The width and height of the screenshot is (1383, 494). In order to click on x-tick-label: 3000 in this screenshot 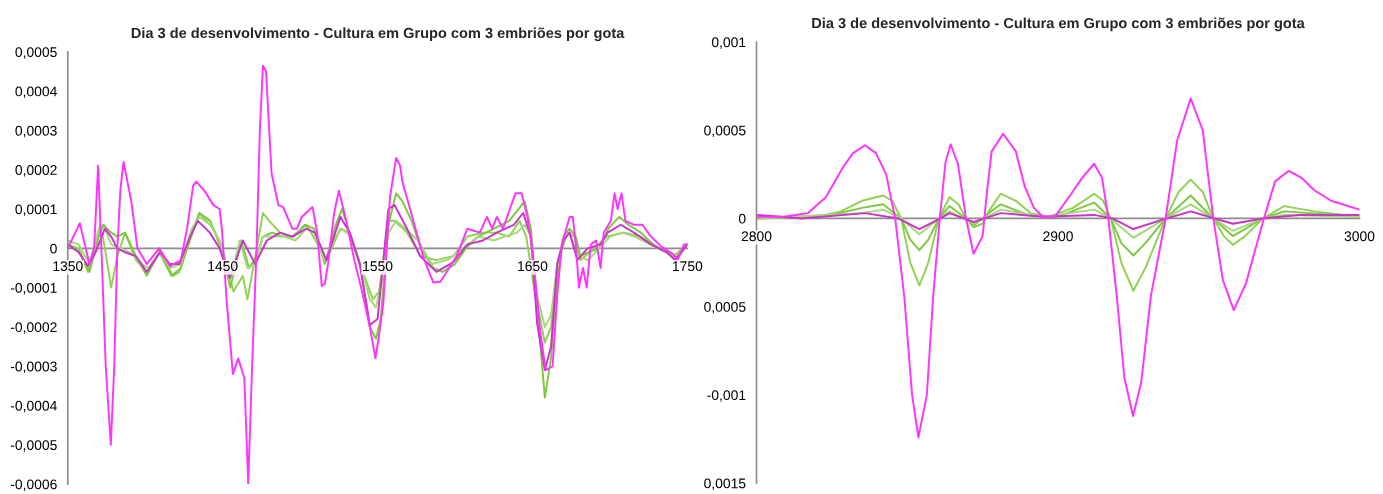, I will do `click(1359, 236)`.